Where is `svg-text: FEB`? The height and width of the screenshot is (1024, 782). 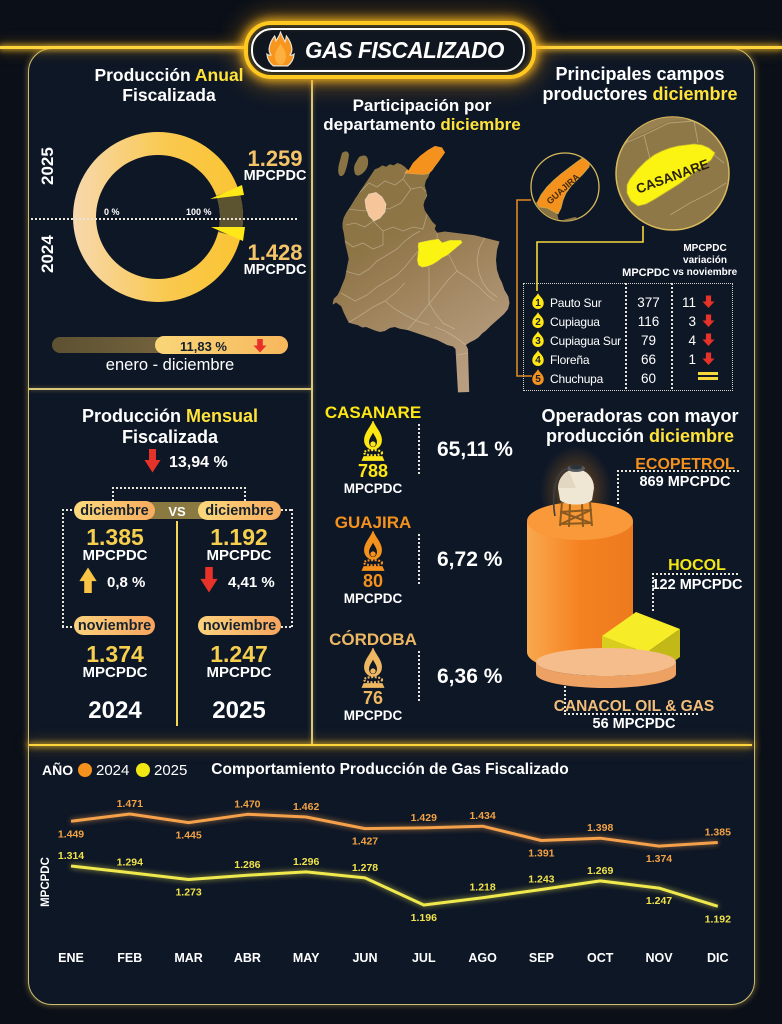
svg-text: FEB is located at coordinates (129, 958).